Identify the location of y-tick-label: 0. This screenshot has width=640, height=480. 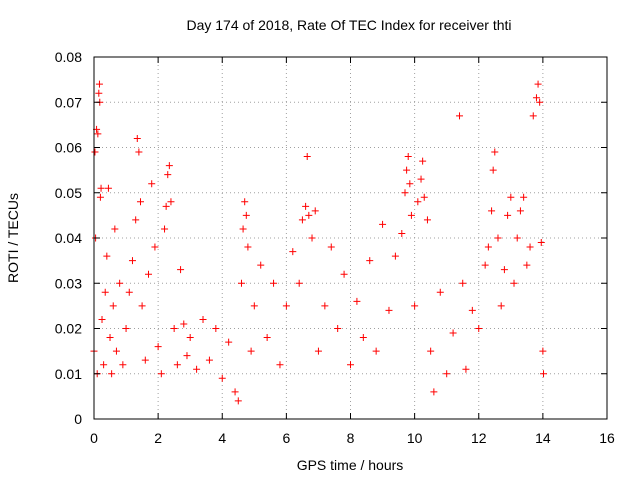
(78, 419).